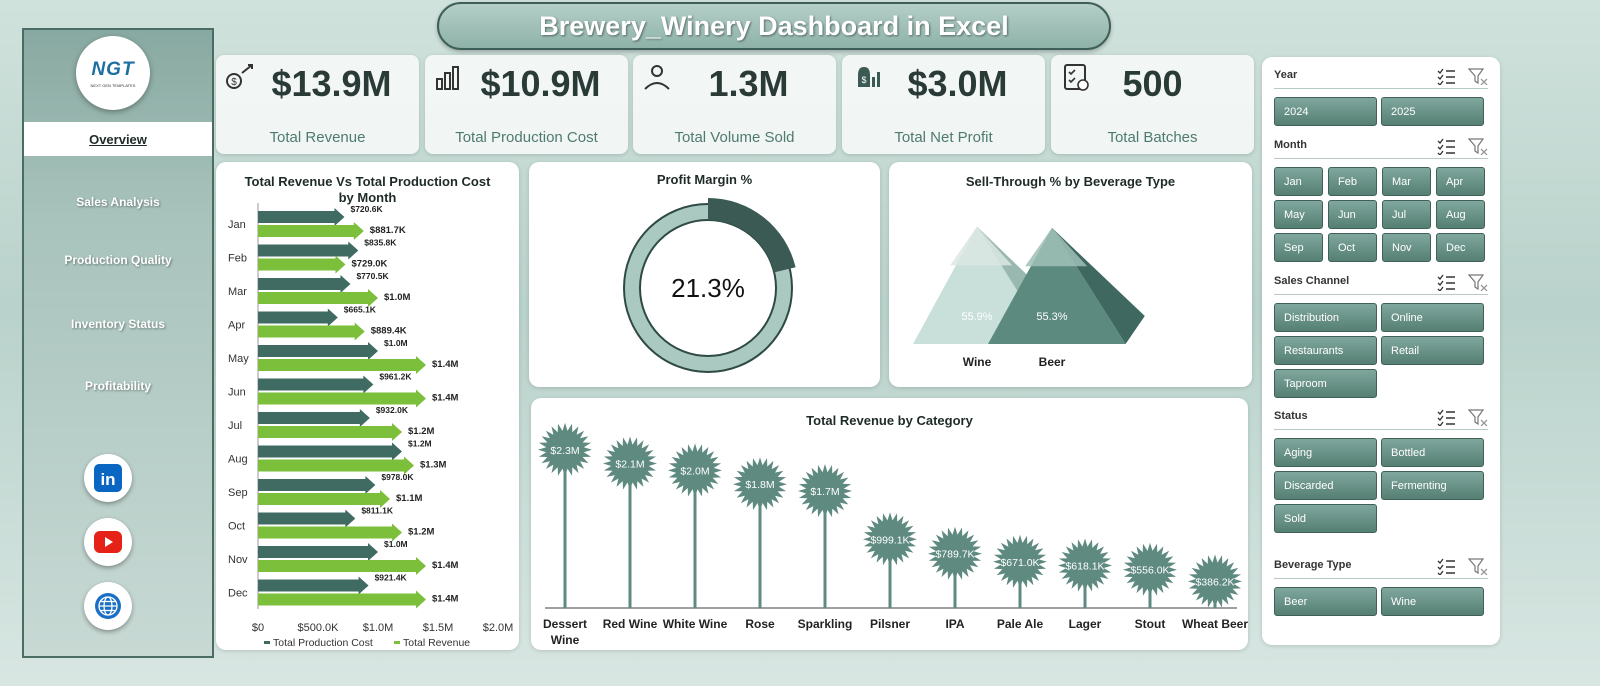  Describe the element at coordinates (1432, 601) in the screenshot. I see `slicer-item-wine: Wine` at that location.